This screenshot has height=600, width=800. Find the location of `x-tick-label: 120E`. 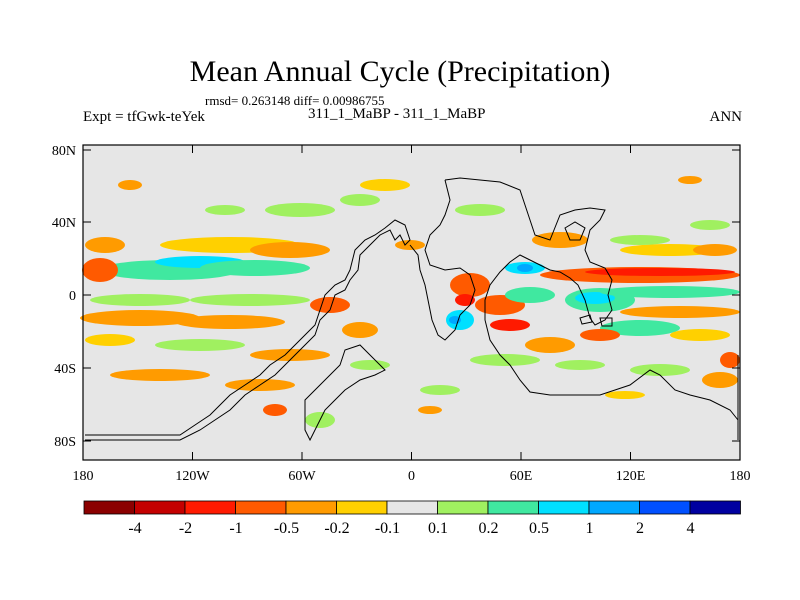

x-tick-label: 120E is located at coordinates (631, 476).